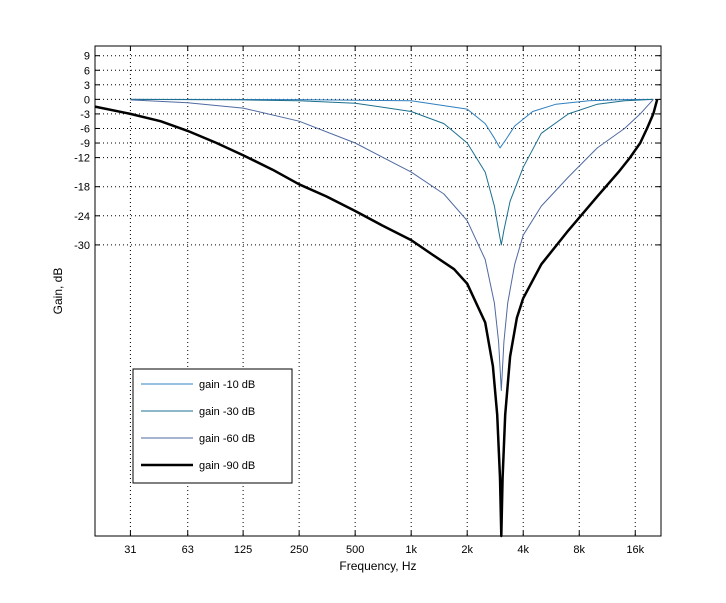 The image size is (726, 603). What do you see at coordinates (87, 100) in the screenshot?
I see `y-tick-label: 0` at bounding box center [87, 100].